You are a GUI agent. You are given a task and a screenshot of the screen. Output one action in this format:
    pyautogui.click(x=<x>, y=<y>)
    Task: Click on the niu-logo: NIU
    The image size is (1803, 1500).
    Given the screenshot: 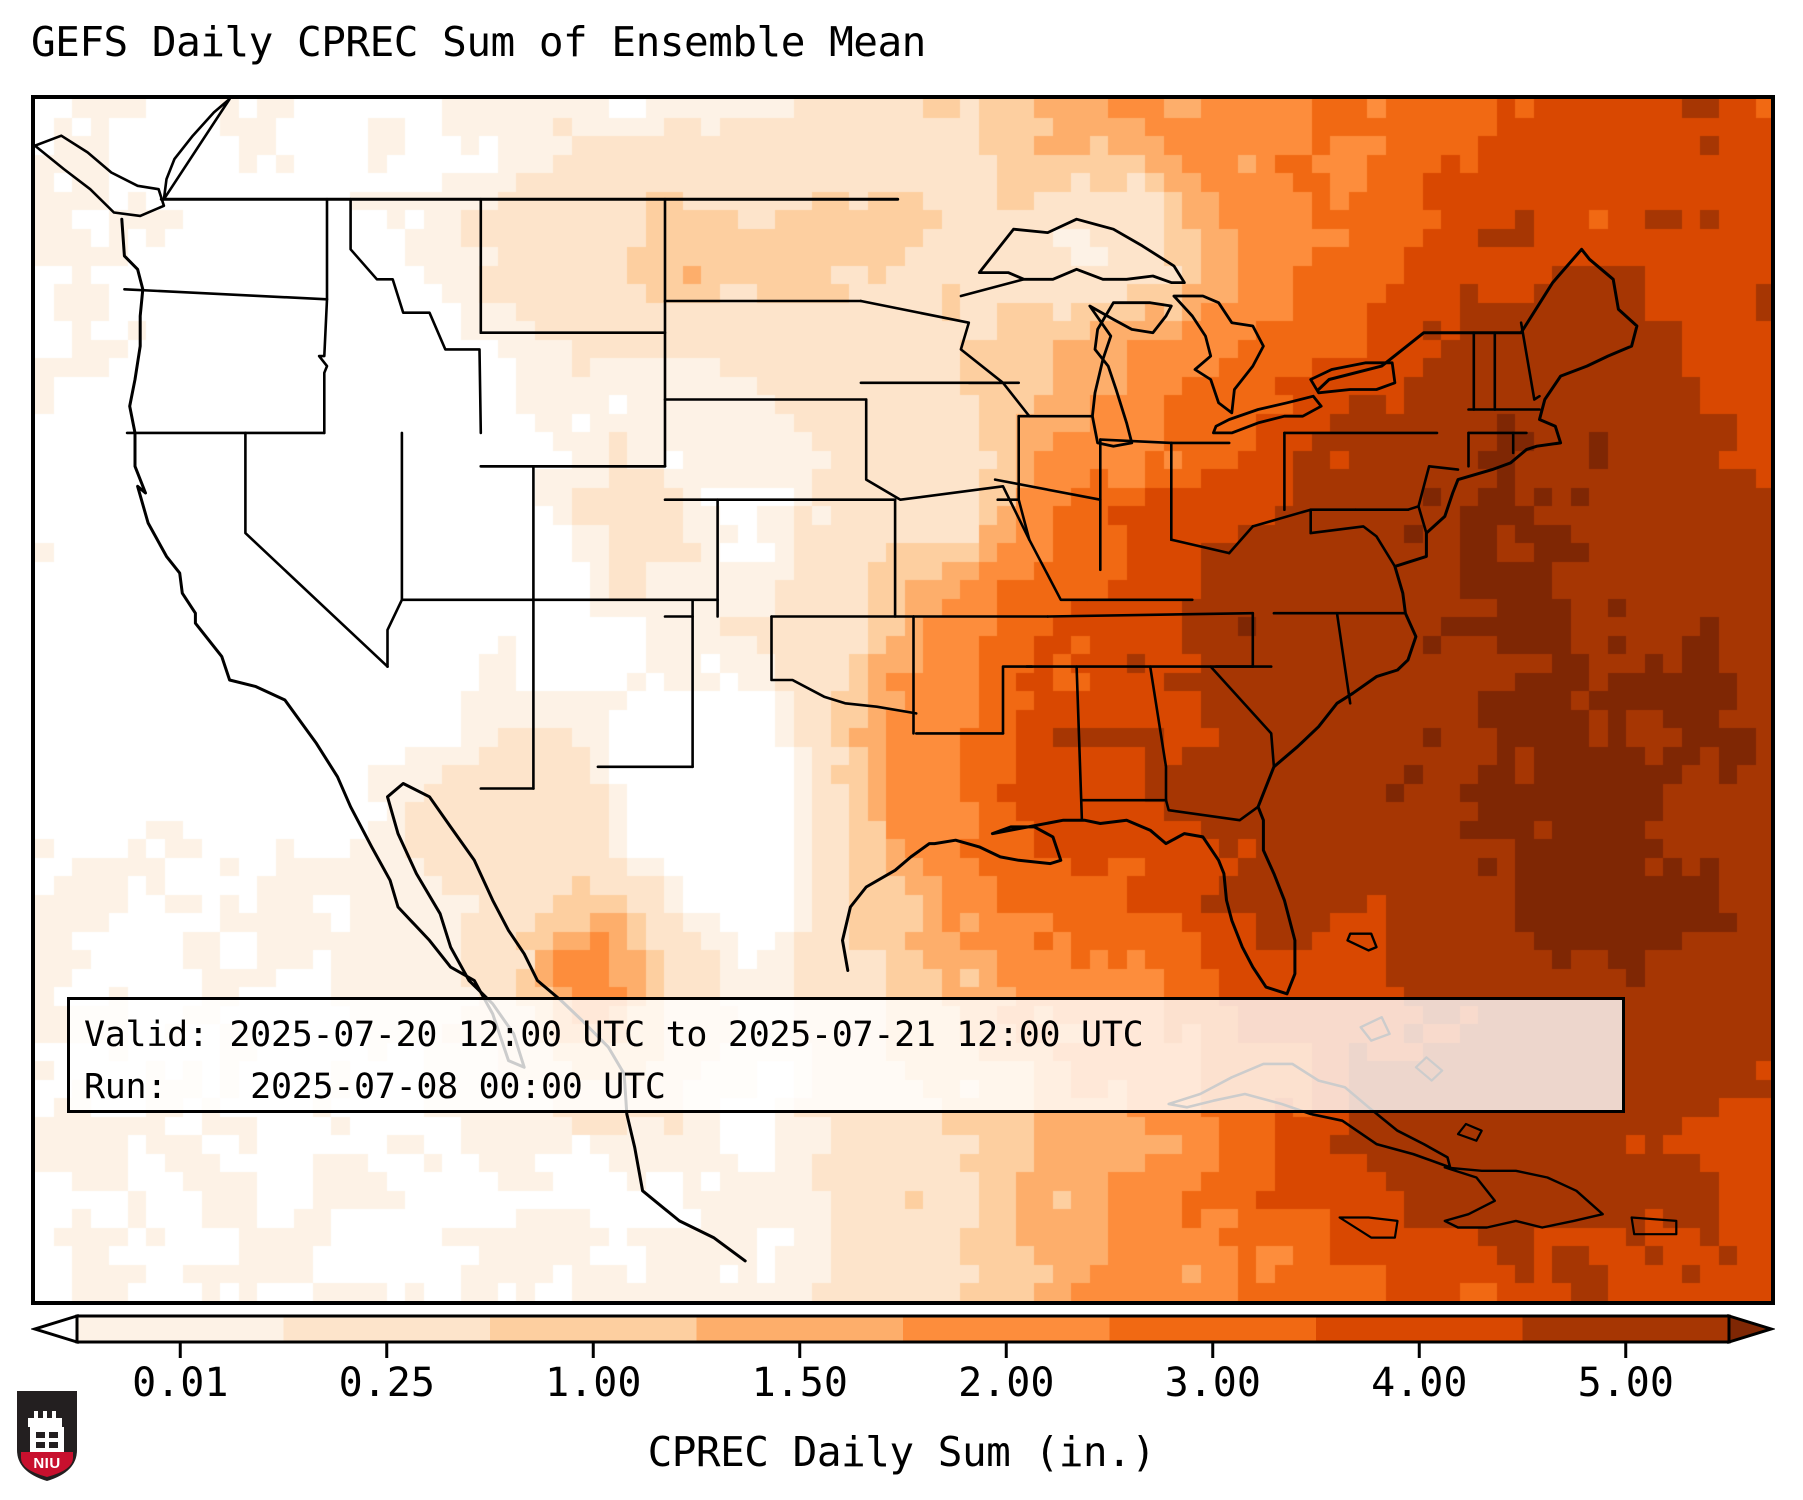 What is the action you would take?
    pyautogui.click(x=47, y=1436)
    